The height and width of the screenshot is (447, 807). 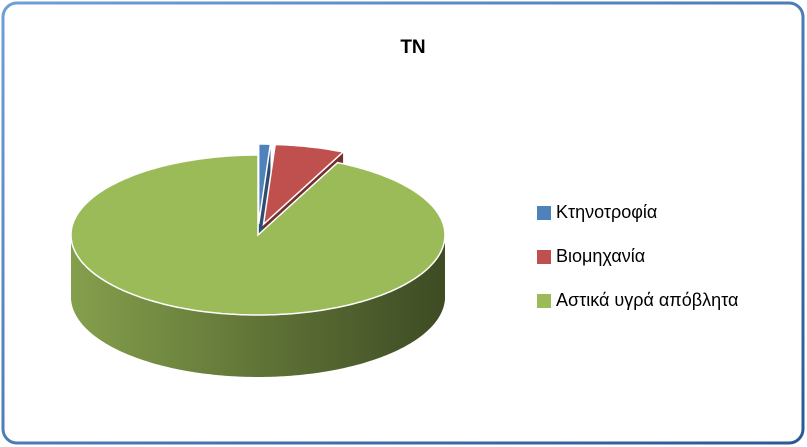 What do you see at coordinates (258, 306) in the screenshot?
I see `slice-side` at bounding box center [258, 306].